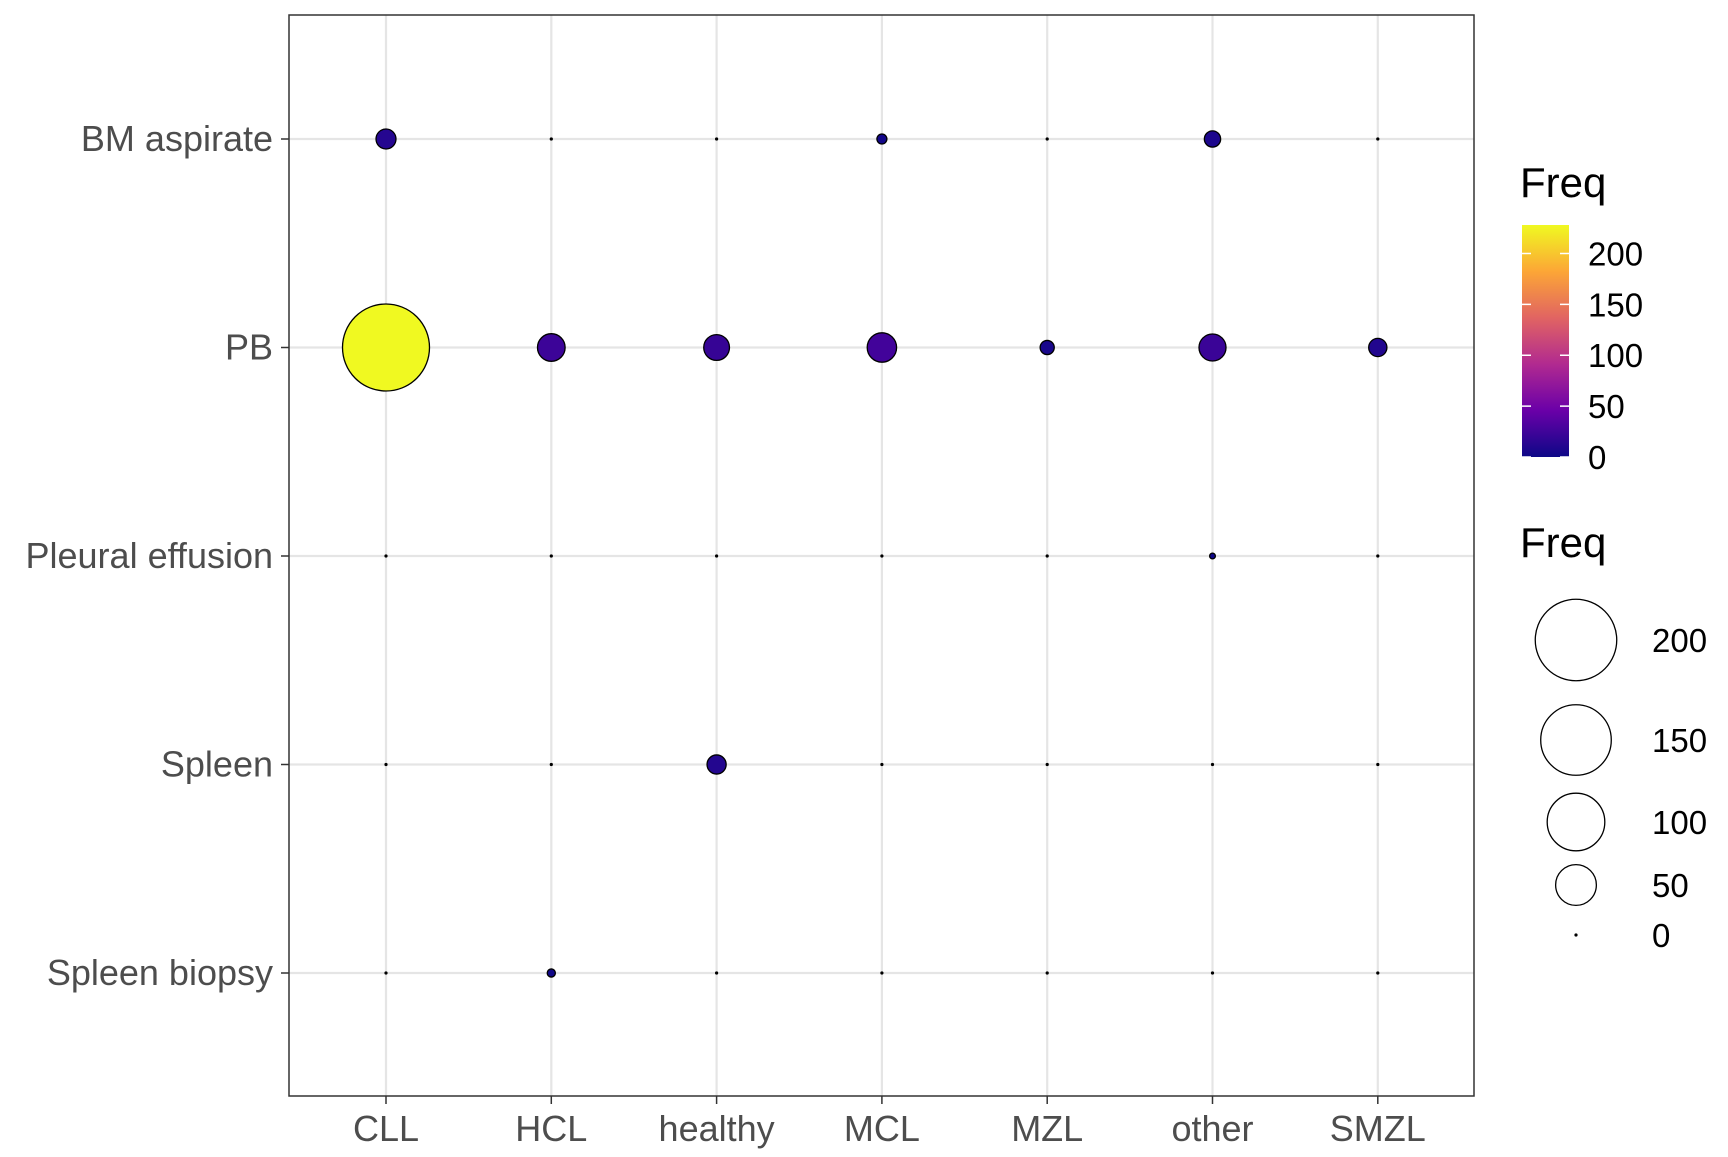 The width and height of the screenshot is (1728, 1157). I want to click on color-bar, so click(1545, 341).